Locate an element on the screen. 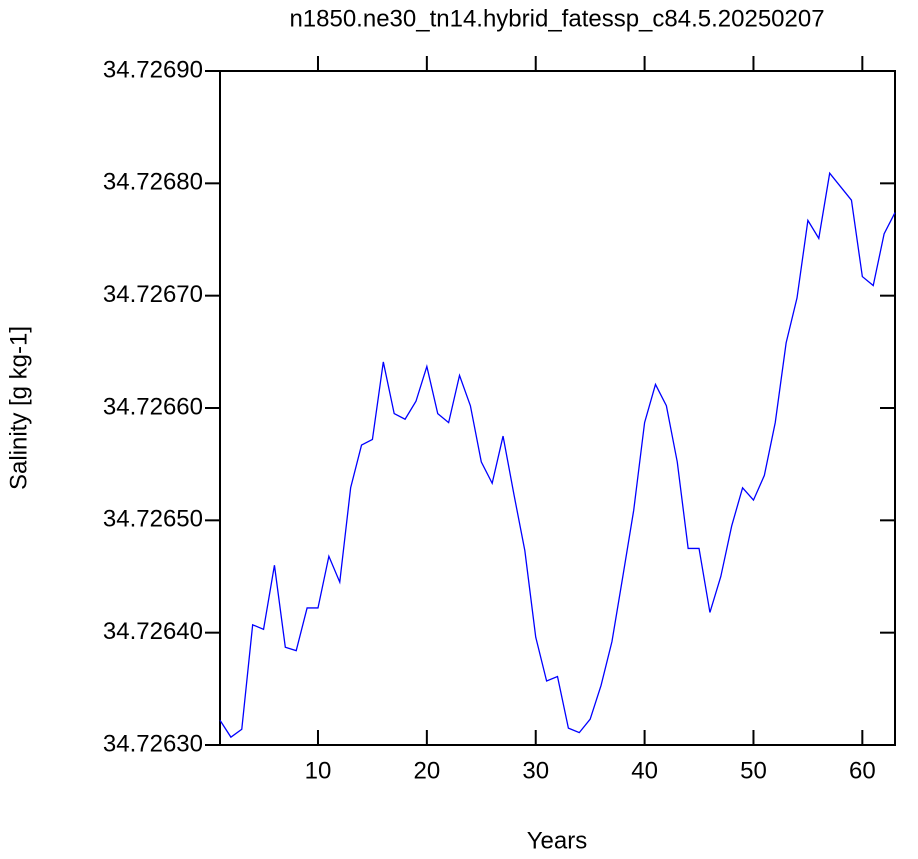  x-tick-label: 10 is located at coordinates (318, 770).